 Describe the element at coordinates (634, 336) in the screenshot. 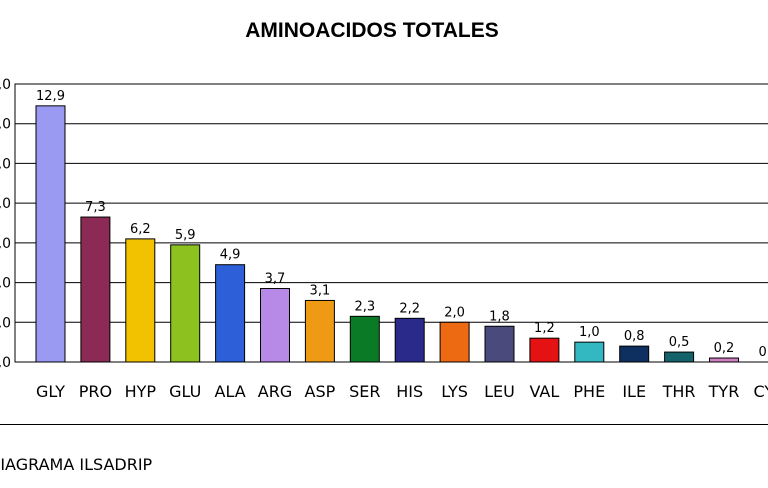

I see `value-label: 0,8` at that location.